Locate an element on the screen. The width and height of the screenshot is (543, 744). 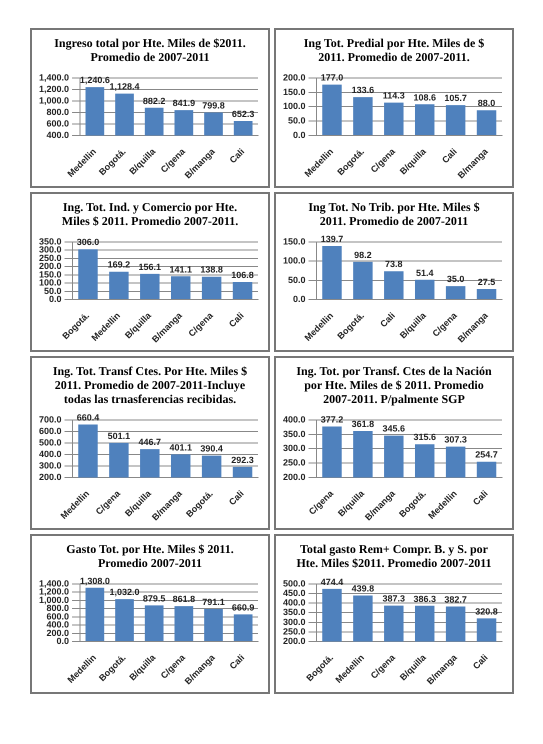
data-label: 141.1 is located at coordinates (180, 269).